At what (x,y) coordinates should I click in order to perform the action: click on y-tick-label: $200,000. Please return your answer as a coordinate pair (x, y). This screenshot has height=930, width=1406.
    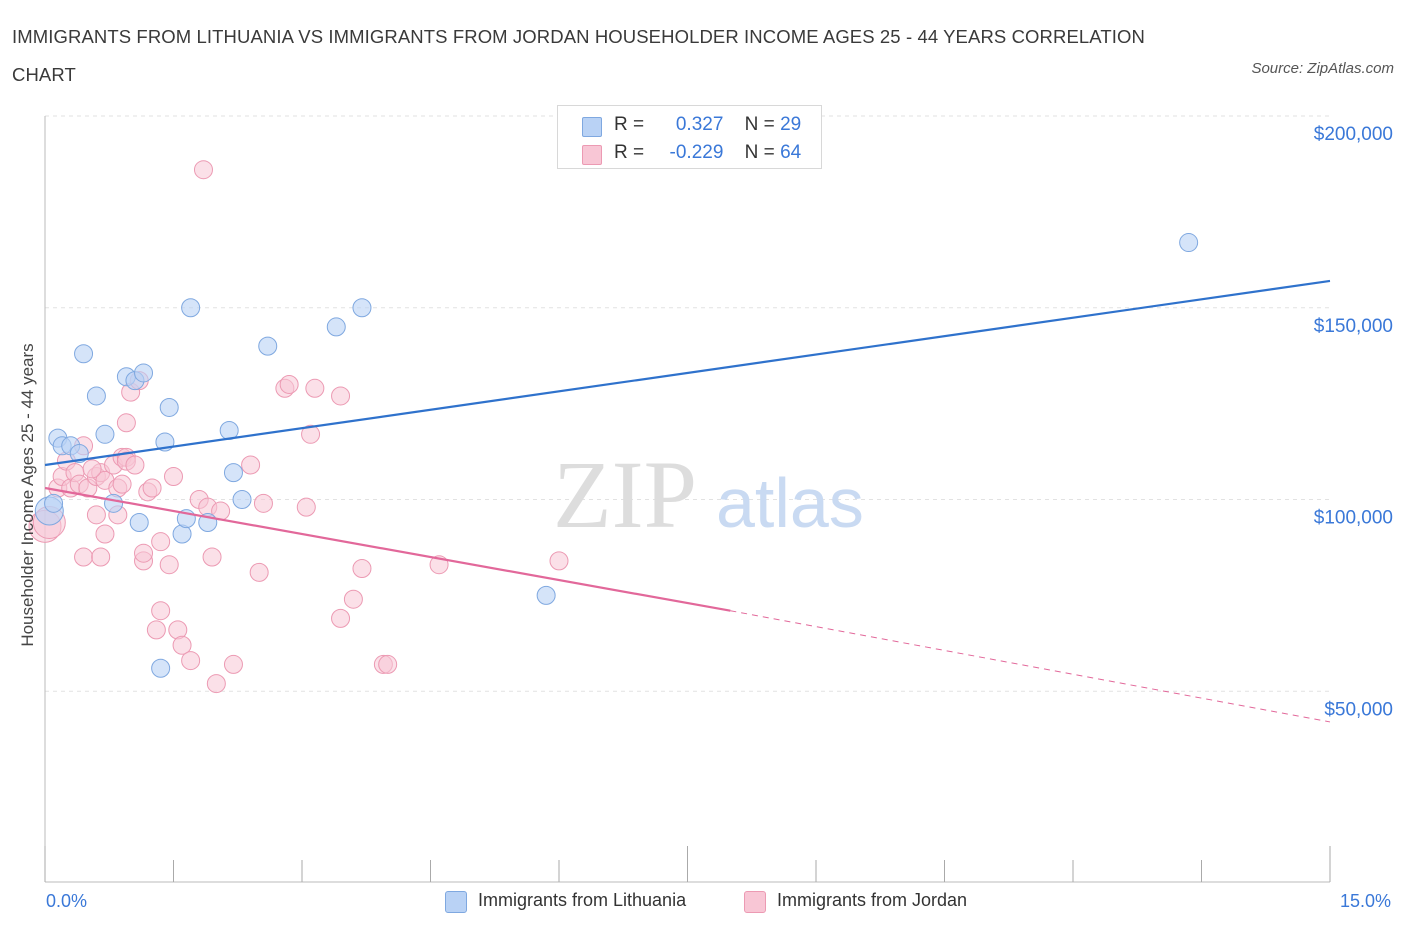
    Looking at the image, I should click on (1353, 134).